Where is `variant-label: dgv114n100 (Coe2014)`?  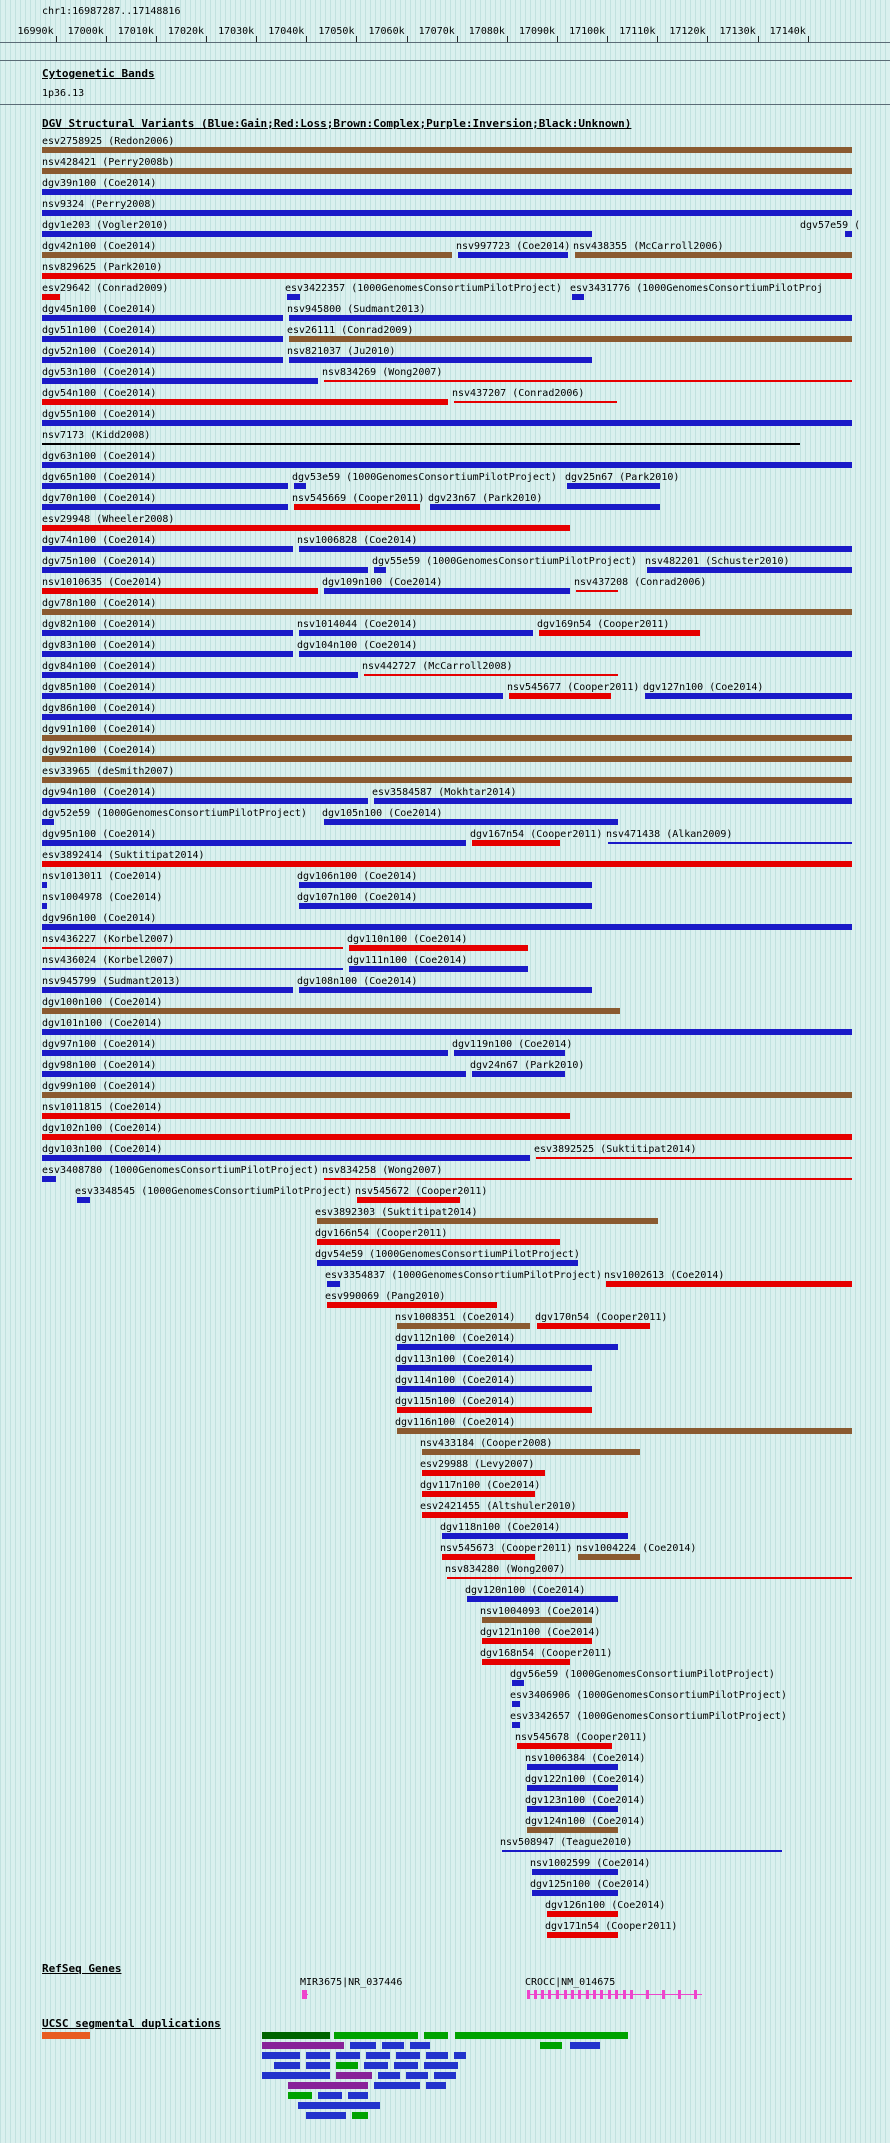 variant-label: dgv114n100 (Coe2014) is located at coordinates (455, 1380).